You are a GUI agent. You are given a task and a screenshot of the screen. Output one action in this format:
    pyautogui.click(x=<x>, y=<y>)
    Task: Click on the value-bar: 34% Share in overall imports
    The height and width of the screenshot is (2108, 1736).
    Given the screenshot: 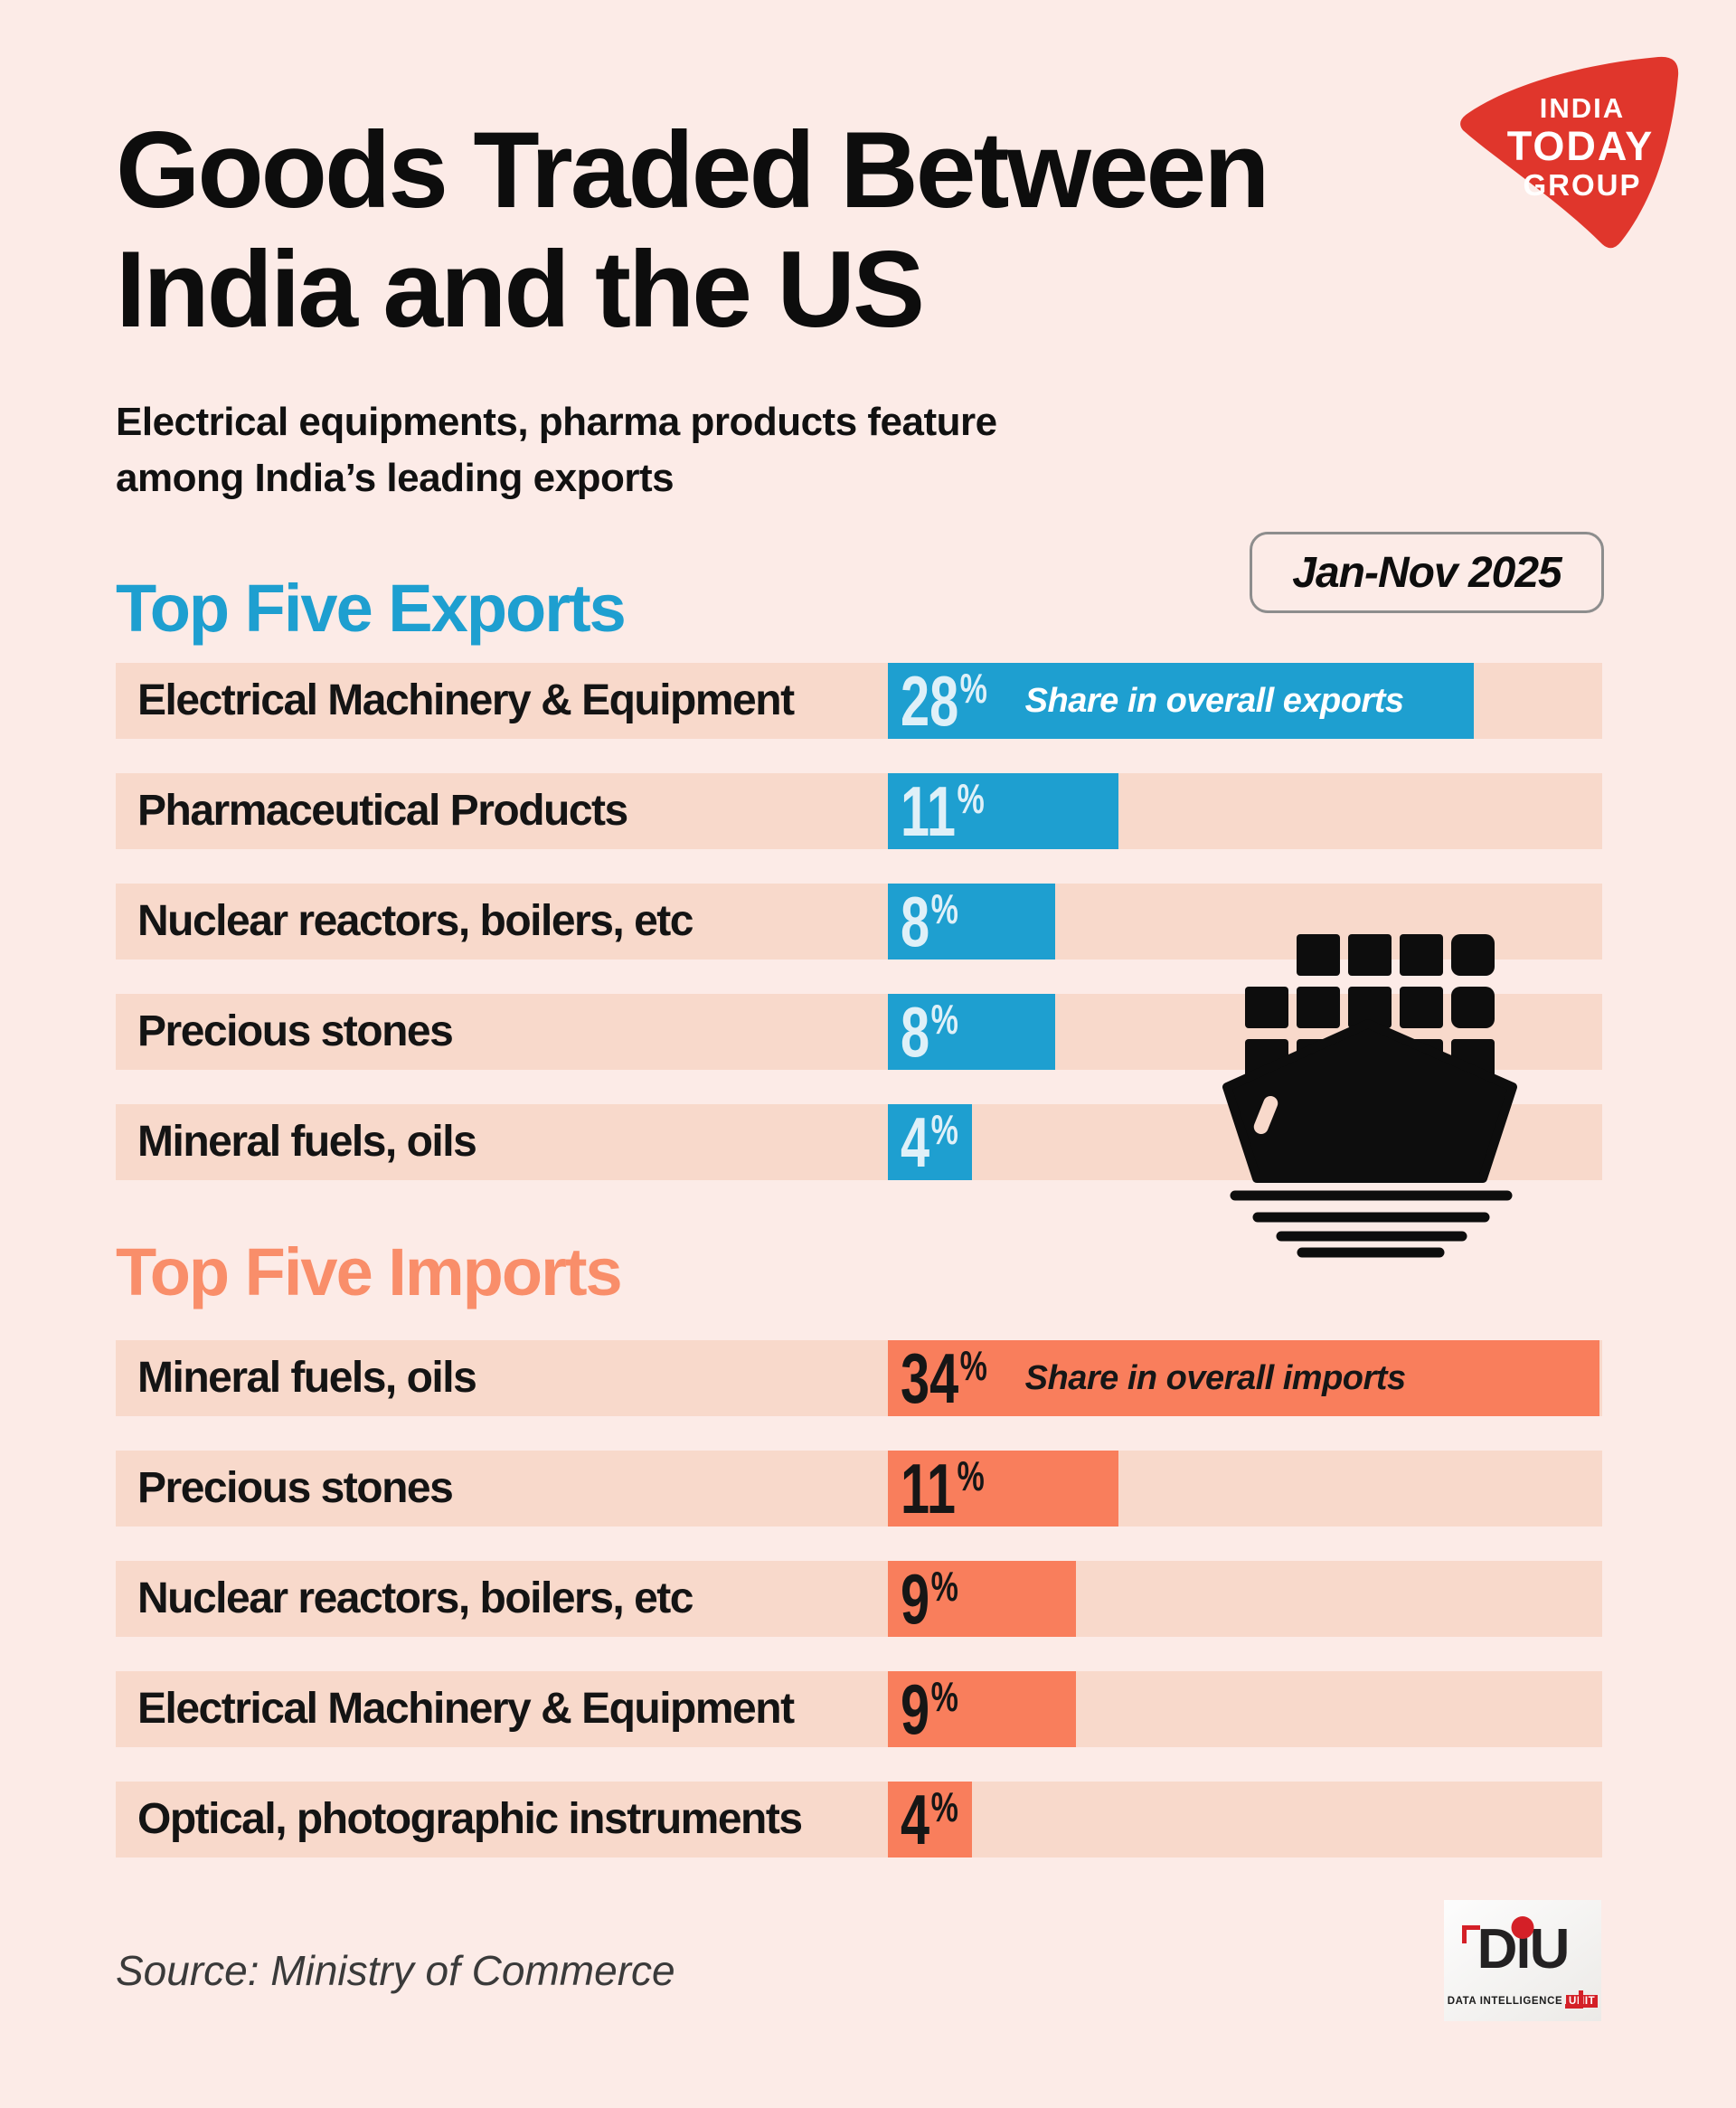 What is the action you would take?
    pyautogui.click(x=1243, y=1378)
    